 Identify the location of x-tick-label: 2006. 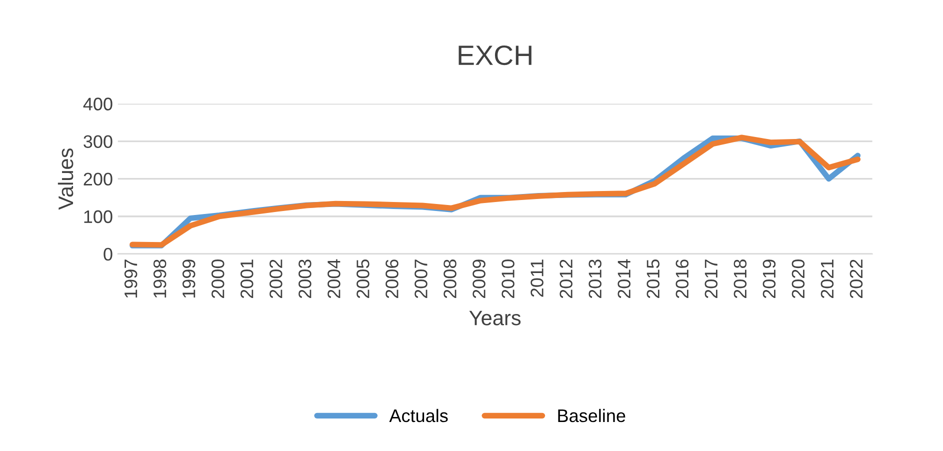
(392, 279).